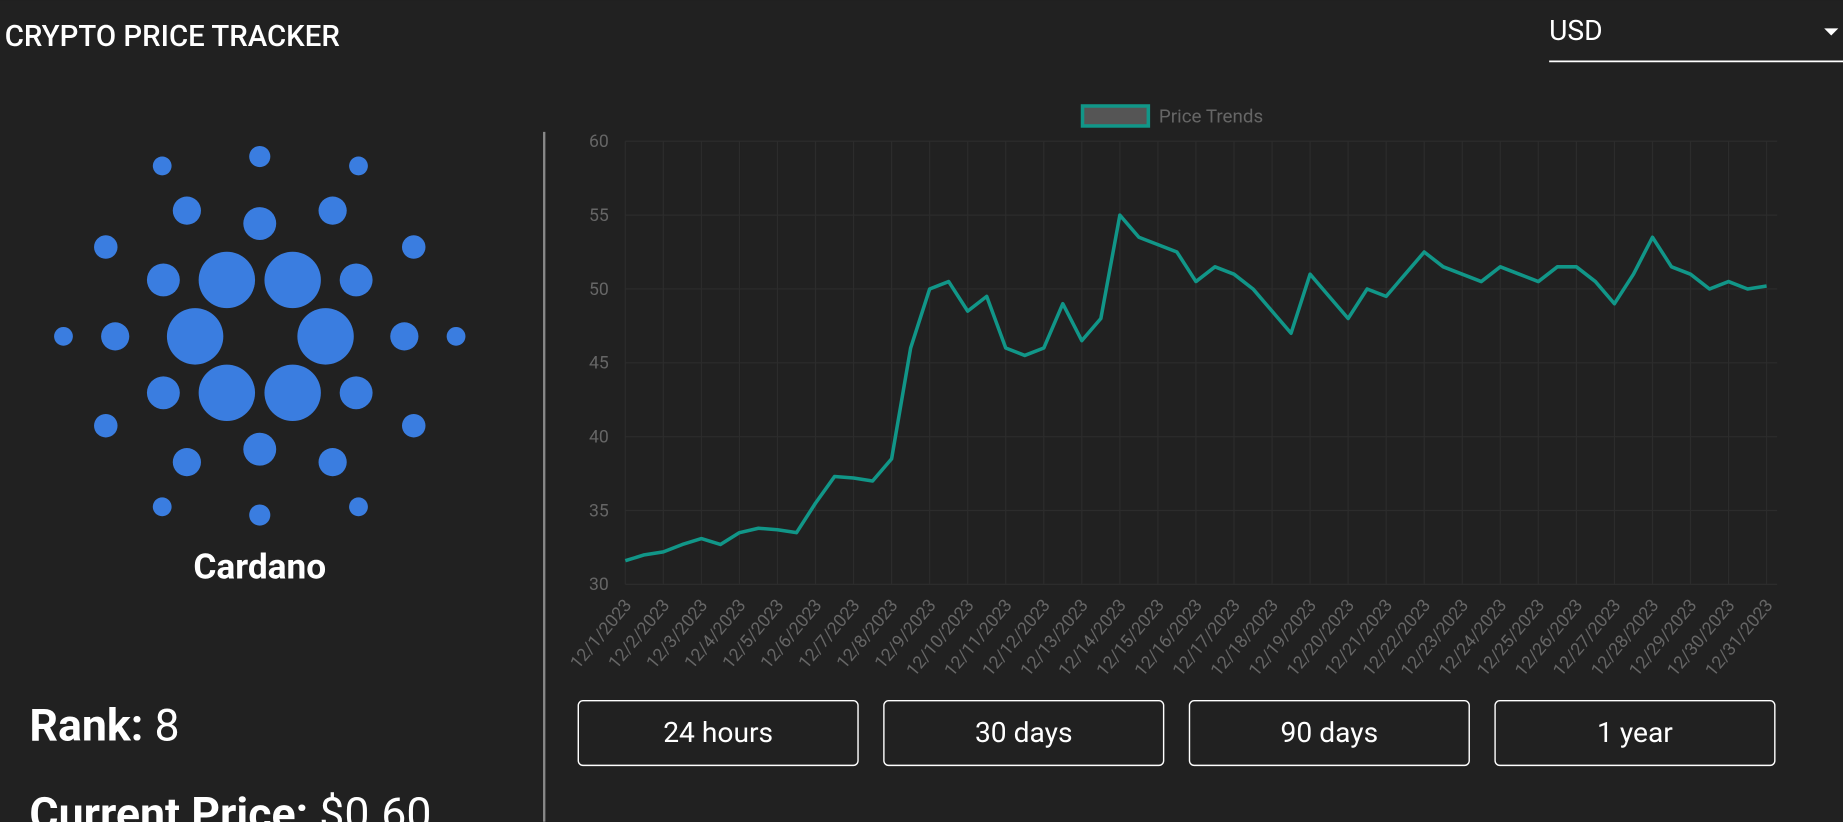 The height and width of the screenshot is (822, 1843). I want to click on button-label: 30 days, so click(1024, 732).